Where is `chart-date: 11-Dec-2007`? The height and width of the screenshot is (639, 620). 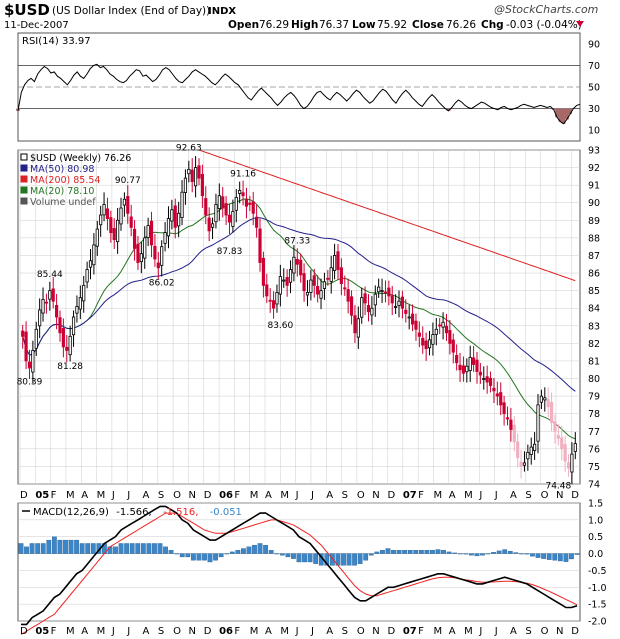 chart-date: 11-Dec-2007 is located at coordinates (36, 25).